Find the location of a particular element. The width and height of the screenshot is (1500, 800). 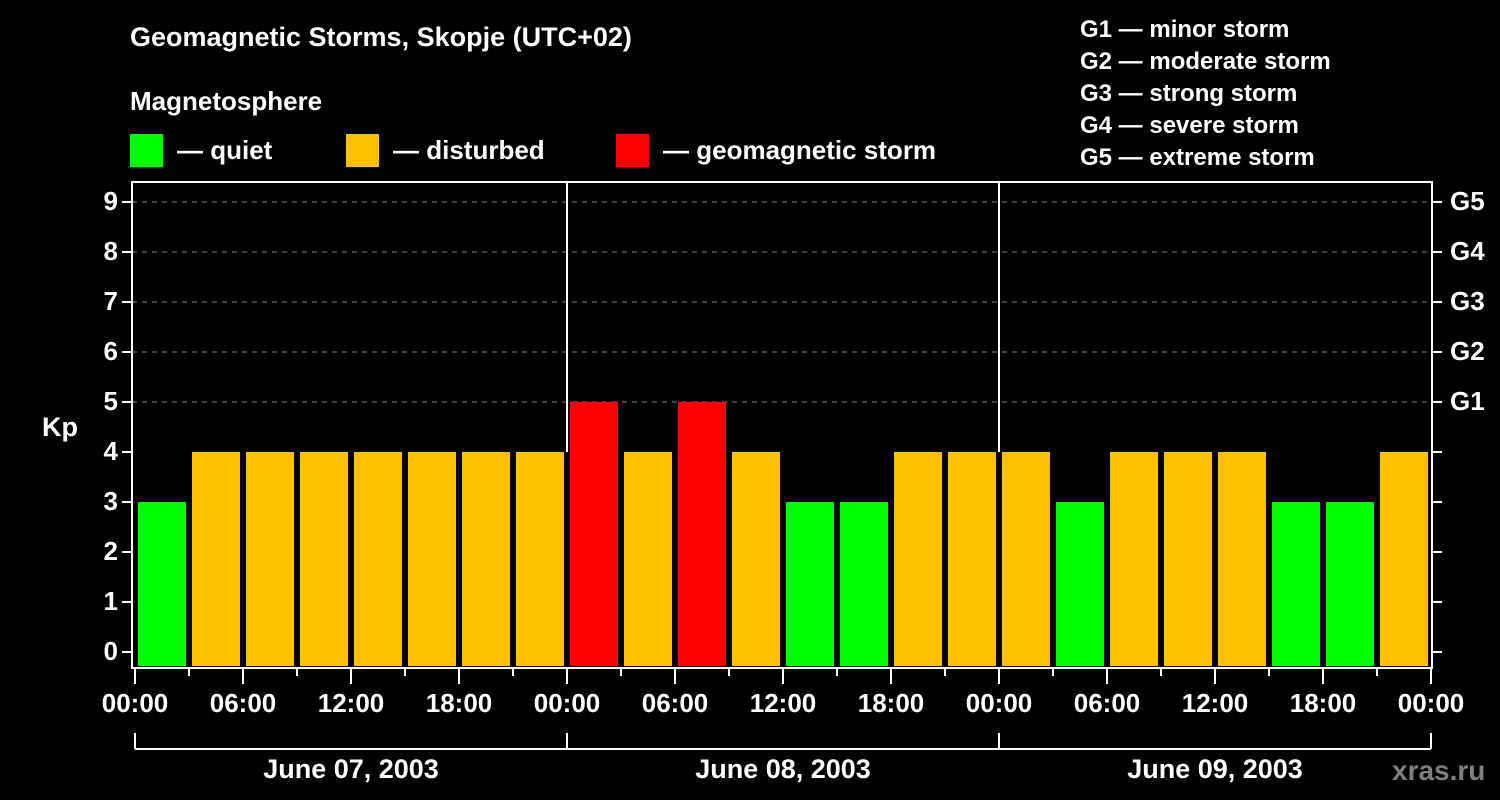

legend-item-quiet: — quiet is located at coordinates (201, 150).